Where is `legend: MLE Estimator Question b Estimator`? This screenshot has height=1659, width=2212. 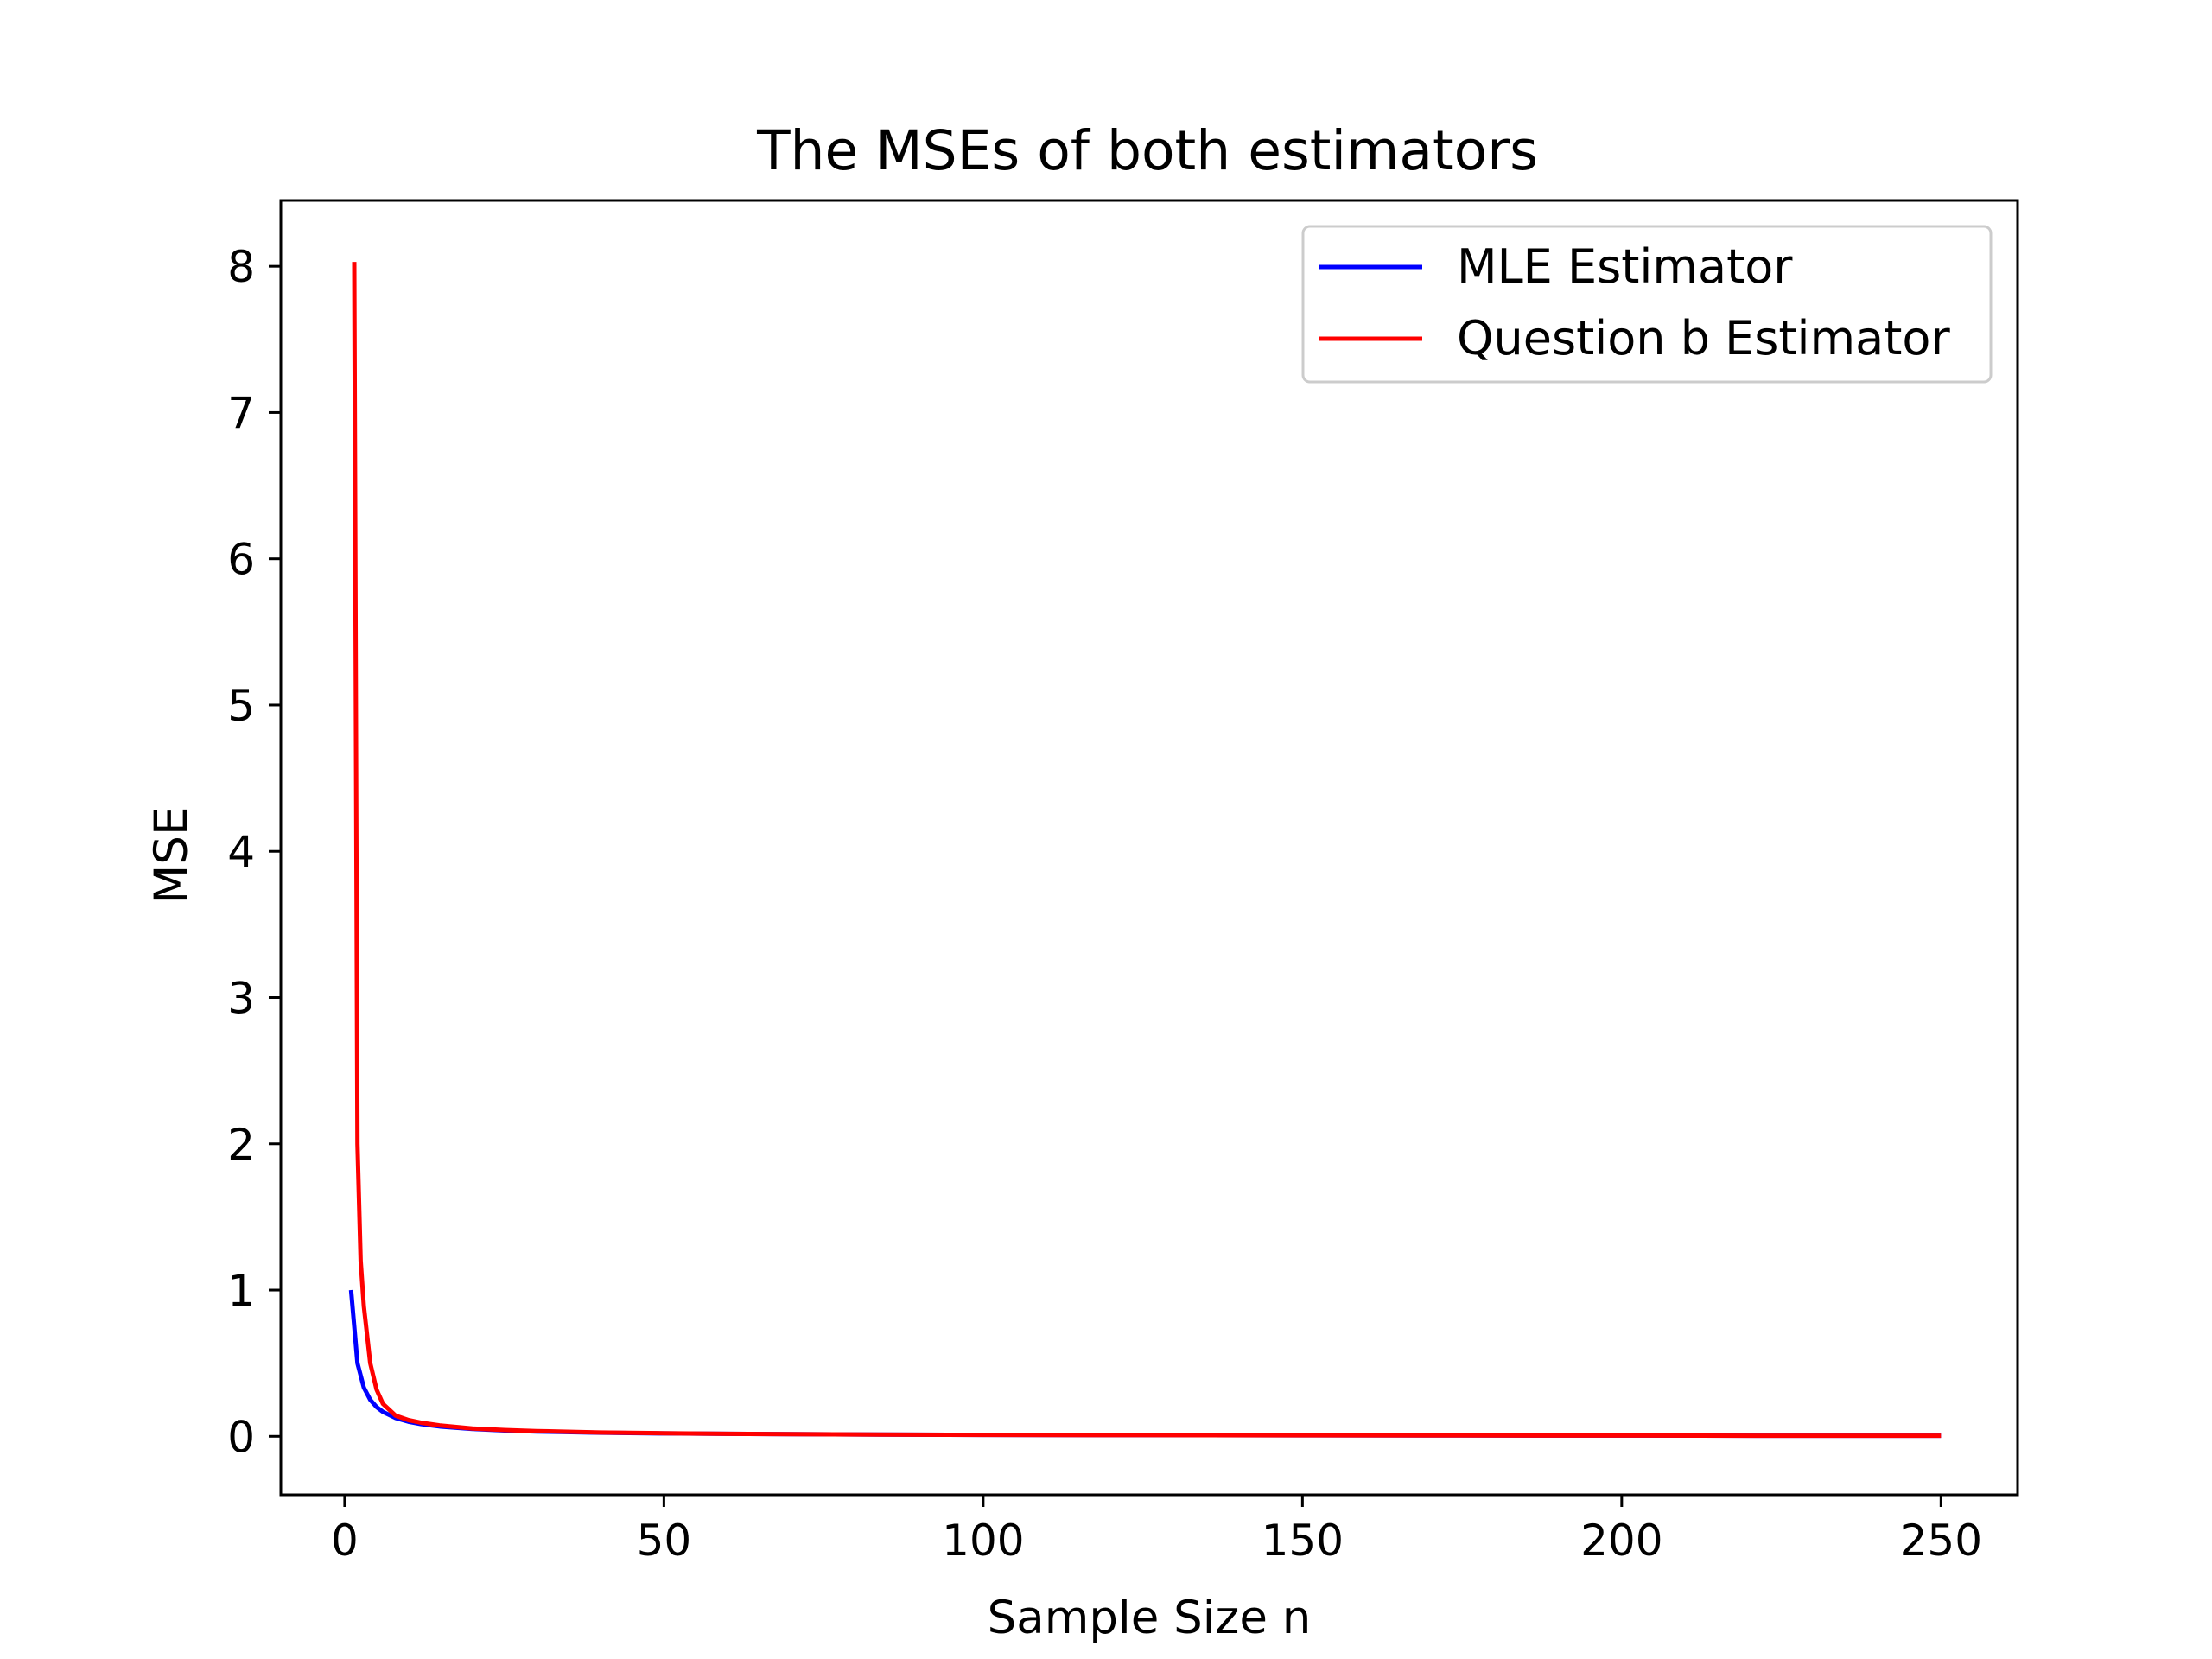 legend: MLE Estimator Question b Estimator is located at coordinates (1647, 304).